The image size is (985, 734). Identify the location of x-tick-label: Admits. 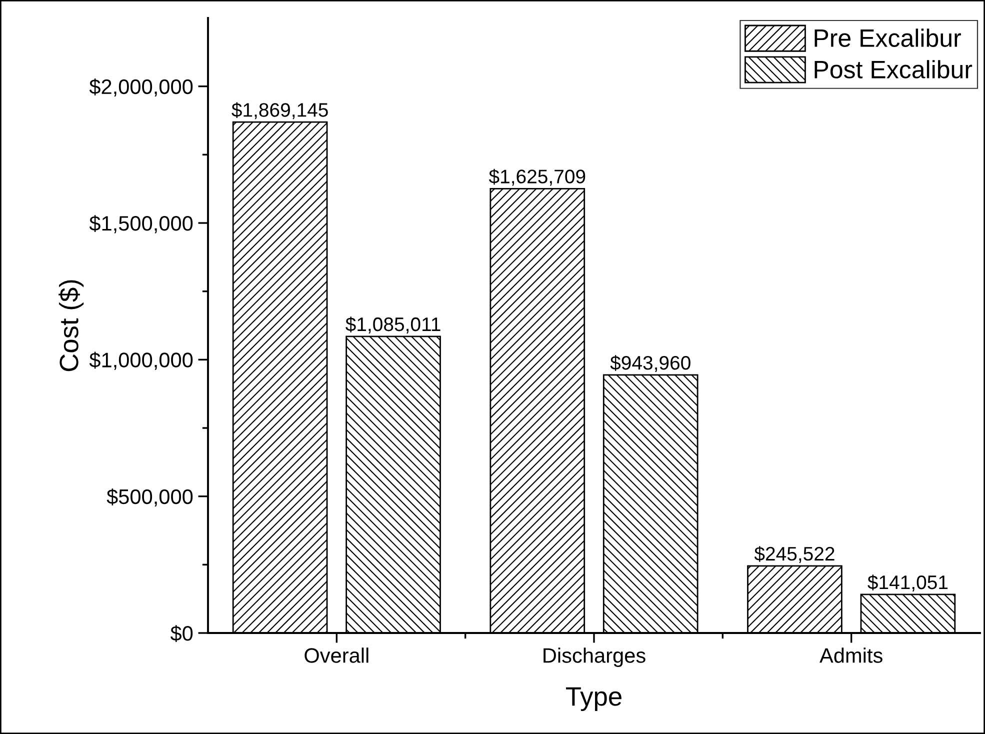
(851, 655).